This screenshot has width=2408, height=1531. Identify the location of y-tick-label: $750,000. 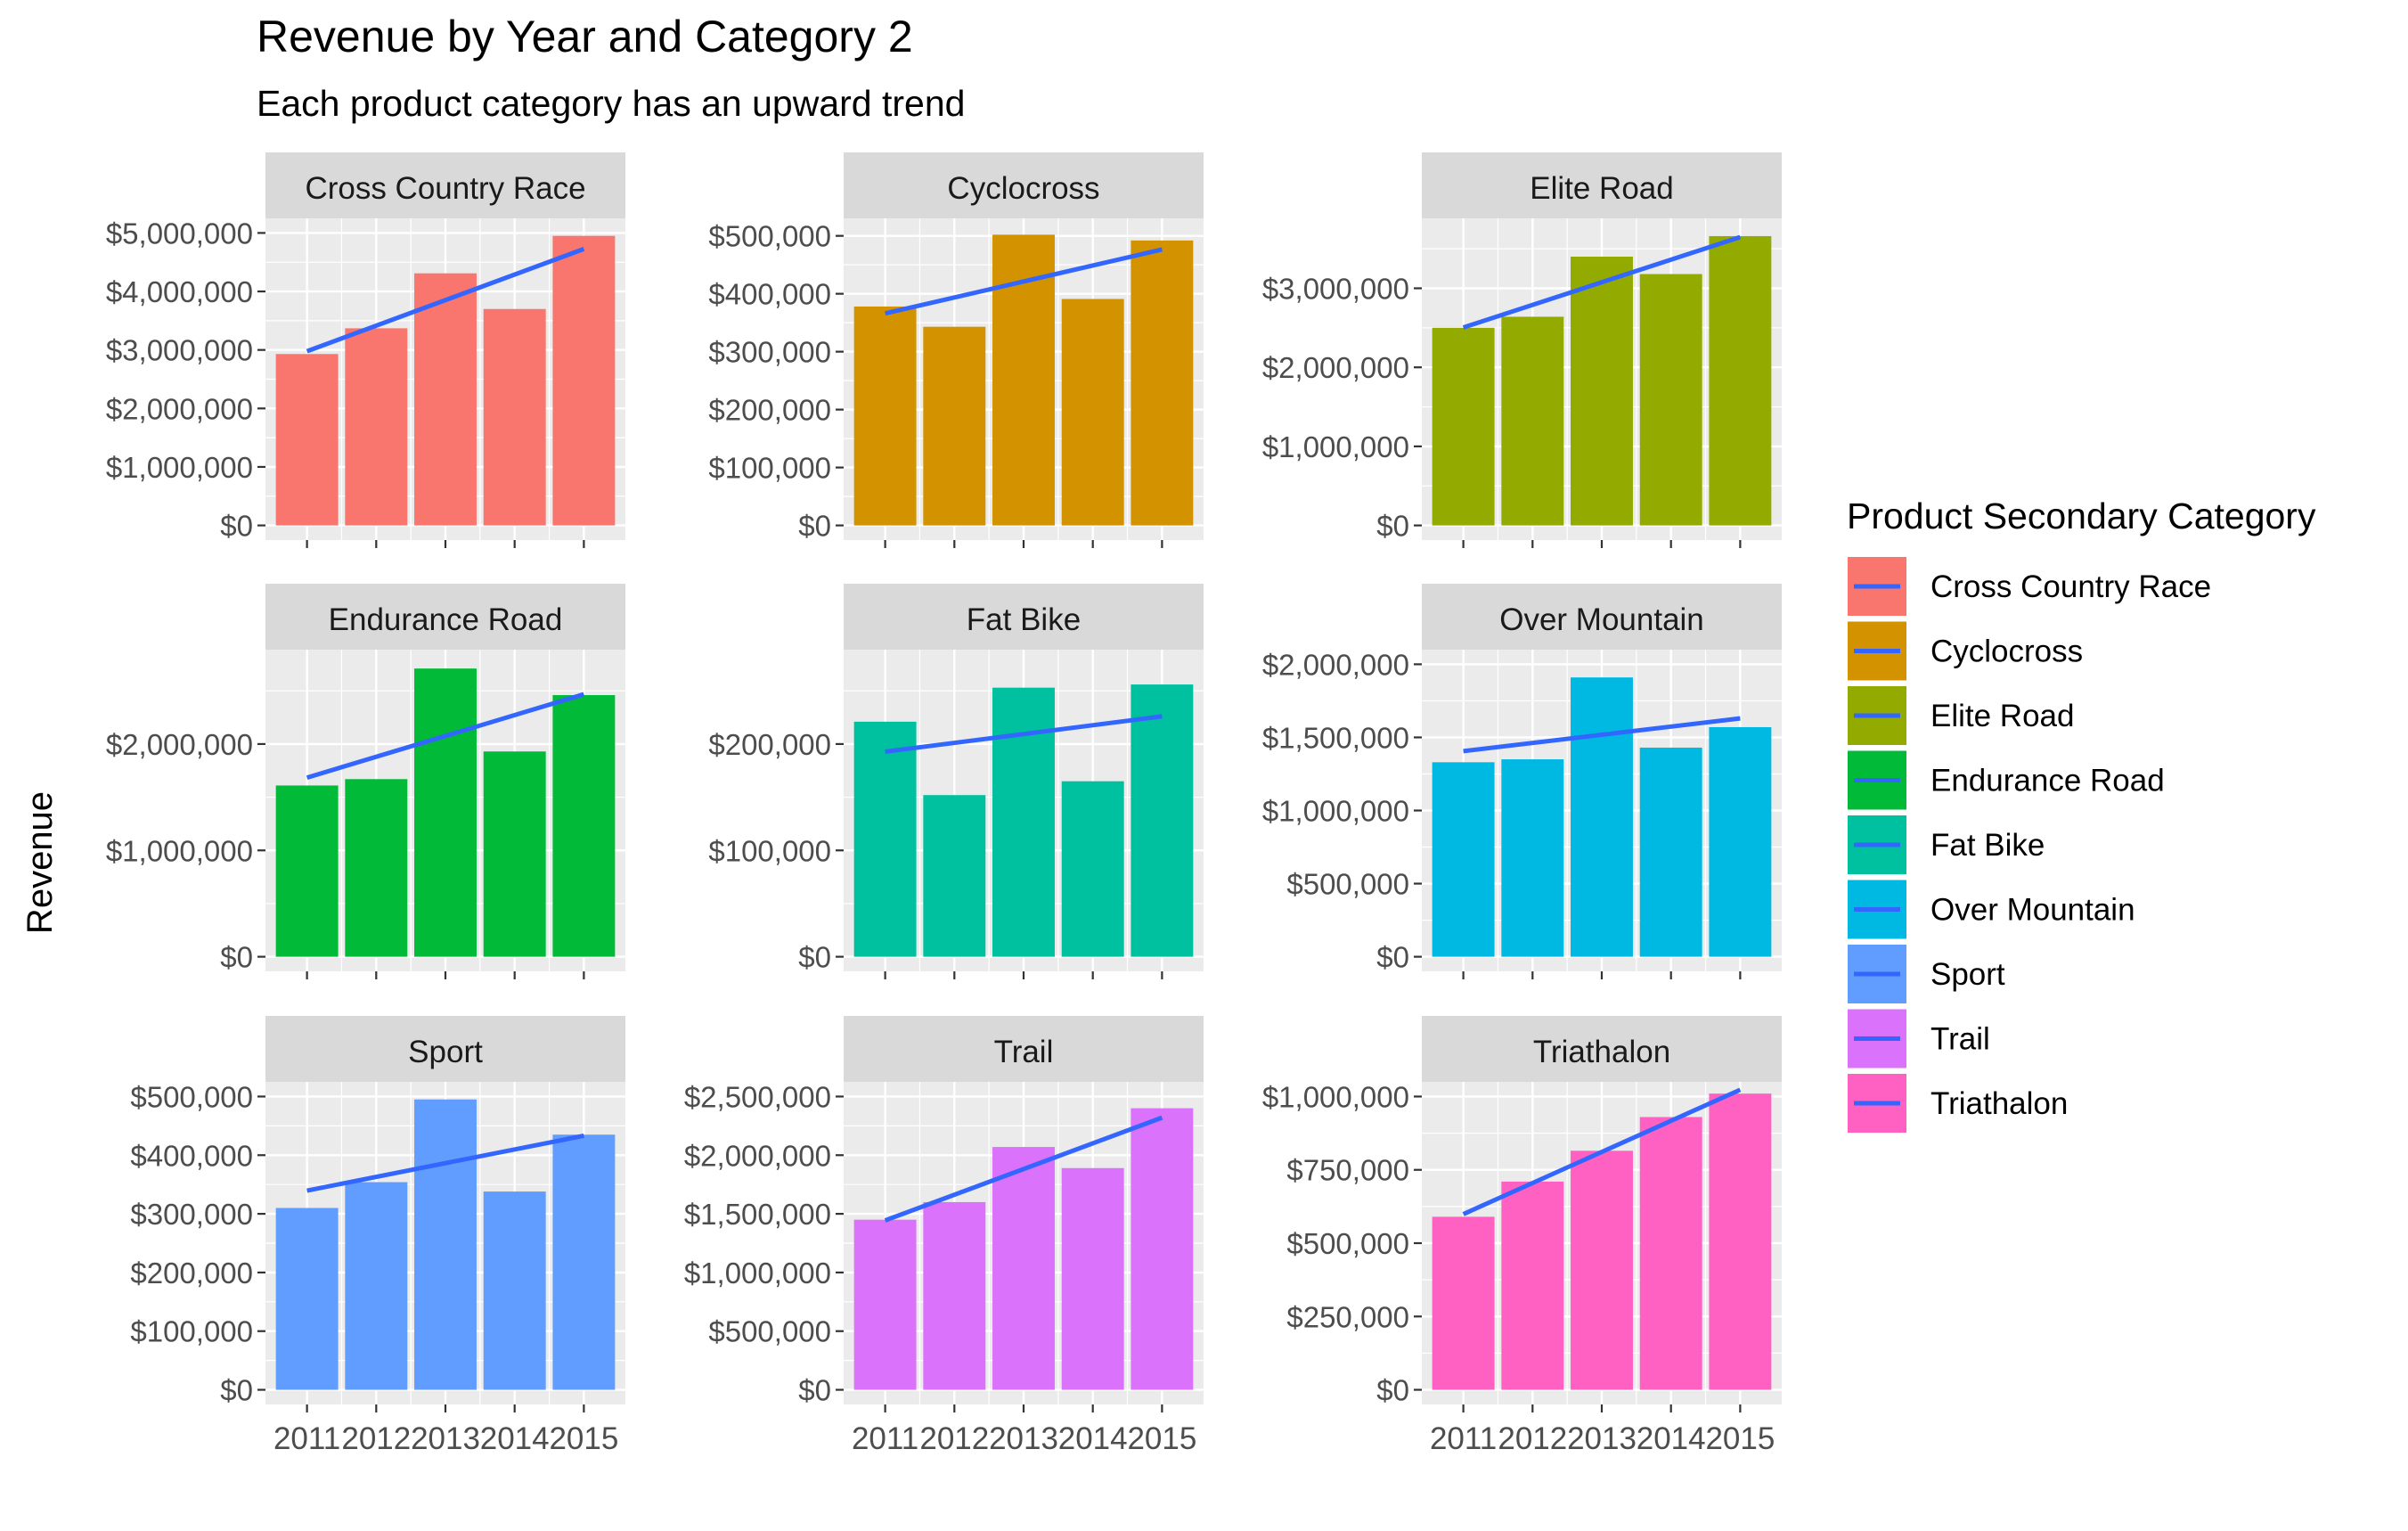
(1347, 1170).